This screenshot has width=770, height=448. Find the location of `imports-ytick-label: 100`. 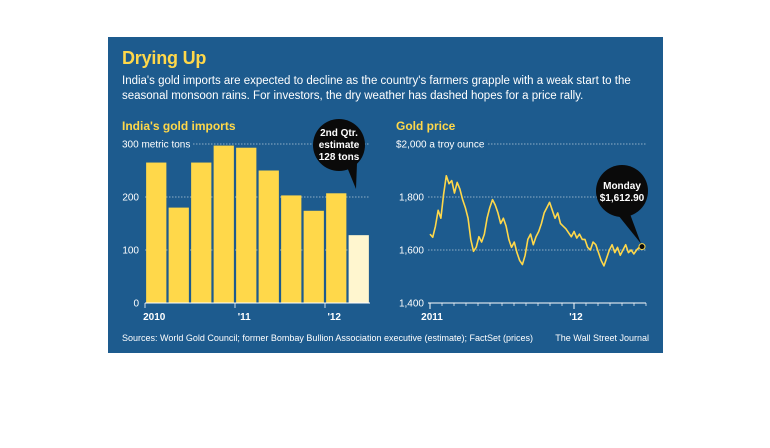

imports-ytick-label: 100 is located at coordinates (130, 251).